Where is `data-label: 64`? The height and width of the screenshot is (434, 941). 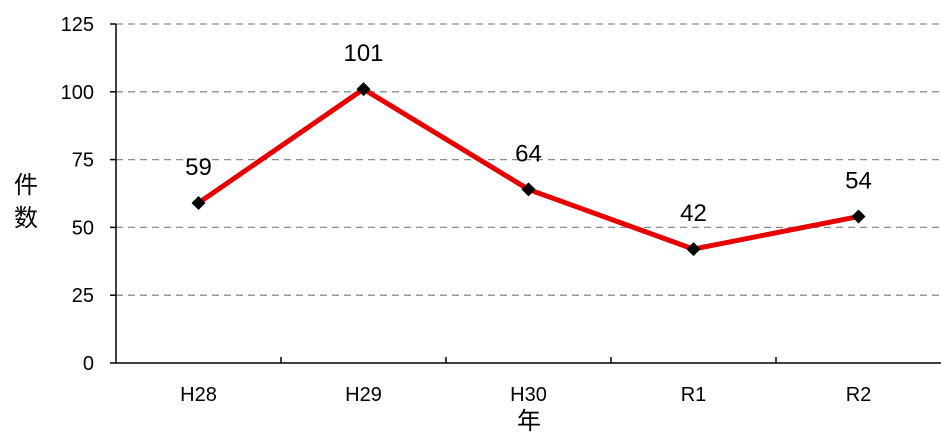 data-label: 64 is located at coordinates (528, 153).